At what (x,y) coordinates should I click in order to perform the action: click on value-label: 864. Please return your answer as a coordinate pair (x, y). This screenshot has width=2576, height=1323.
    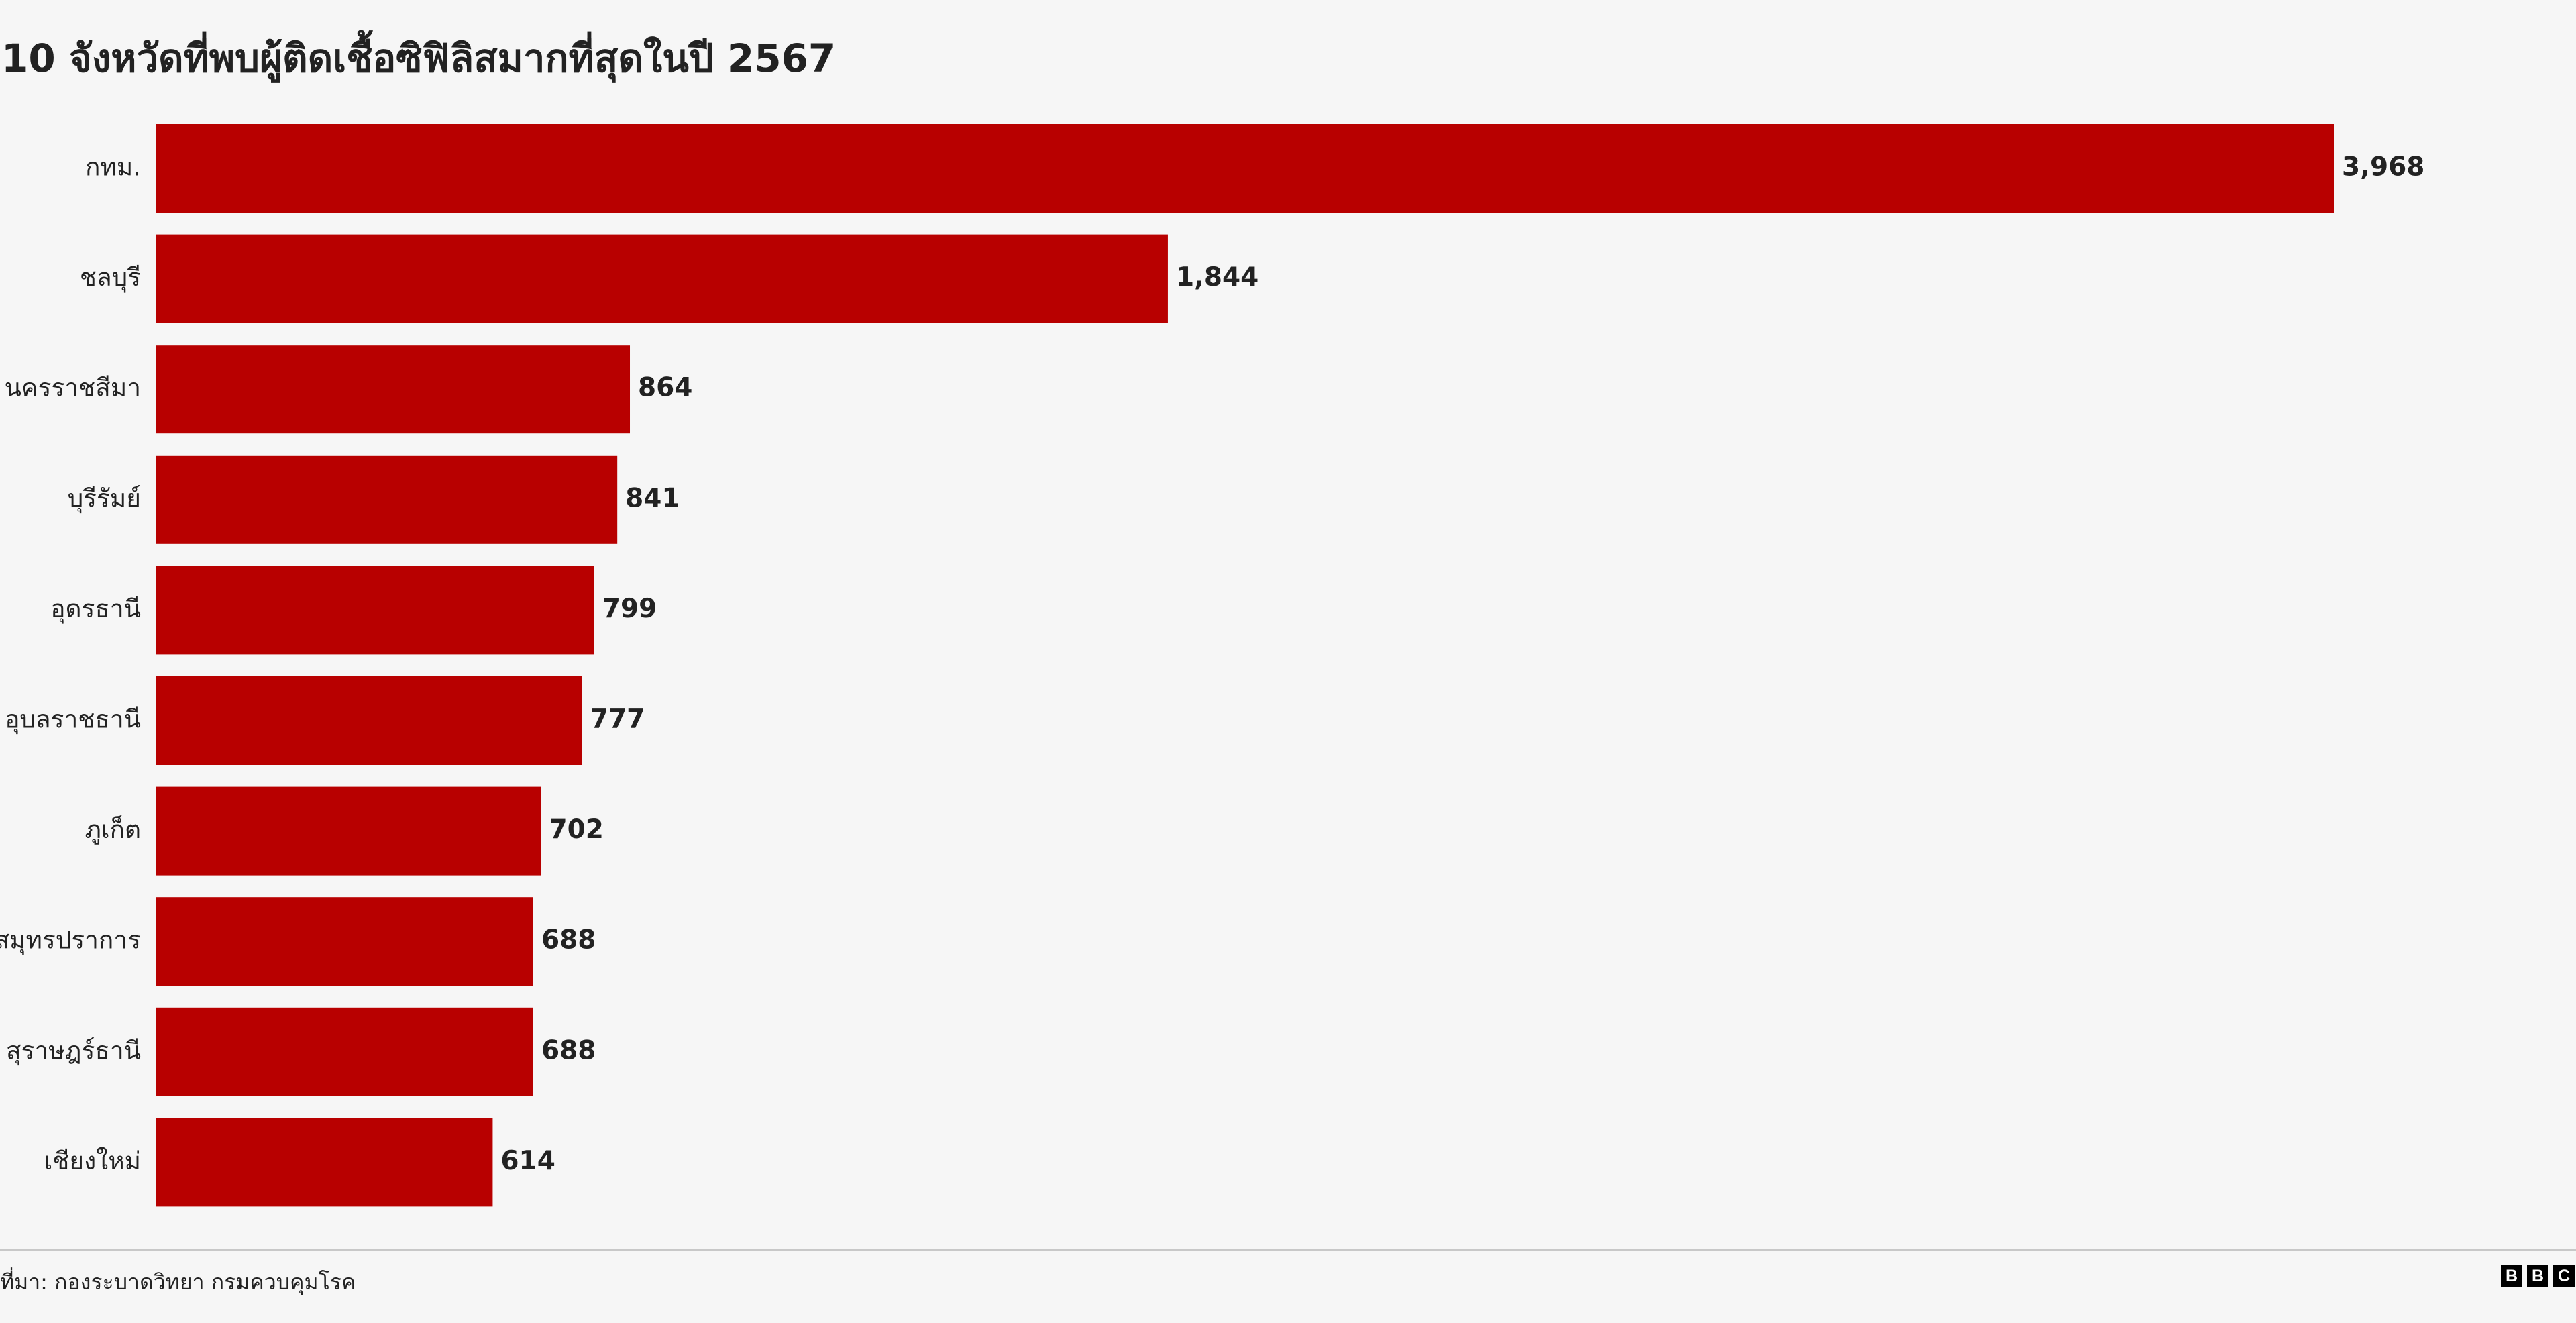
    Looking at the image, I should click on (665, 388).